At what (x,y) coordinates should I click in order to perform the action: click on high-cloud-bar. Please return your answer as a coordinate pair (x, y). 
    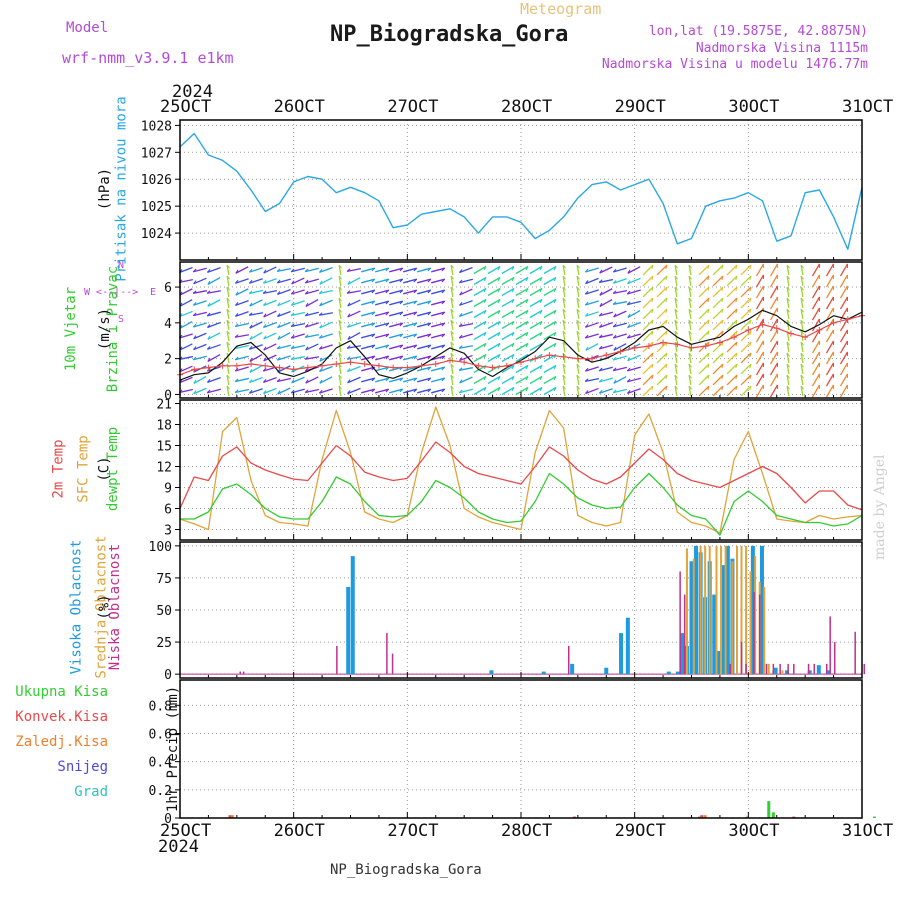
    Looking at the image, I should click on (352, 615).